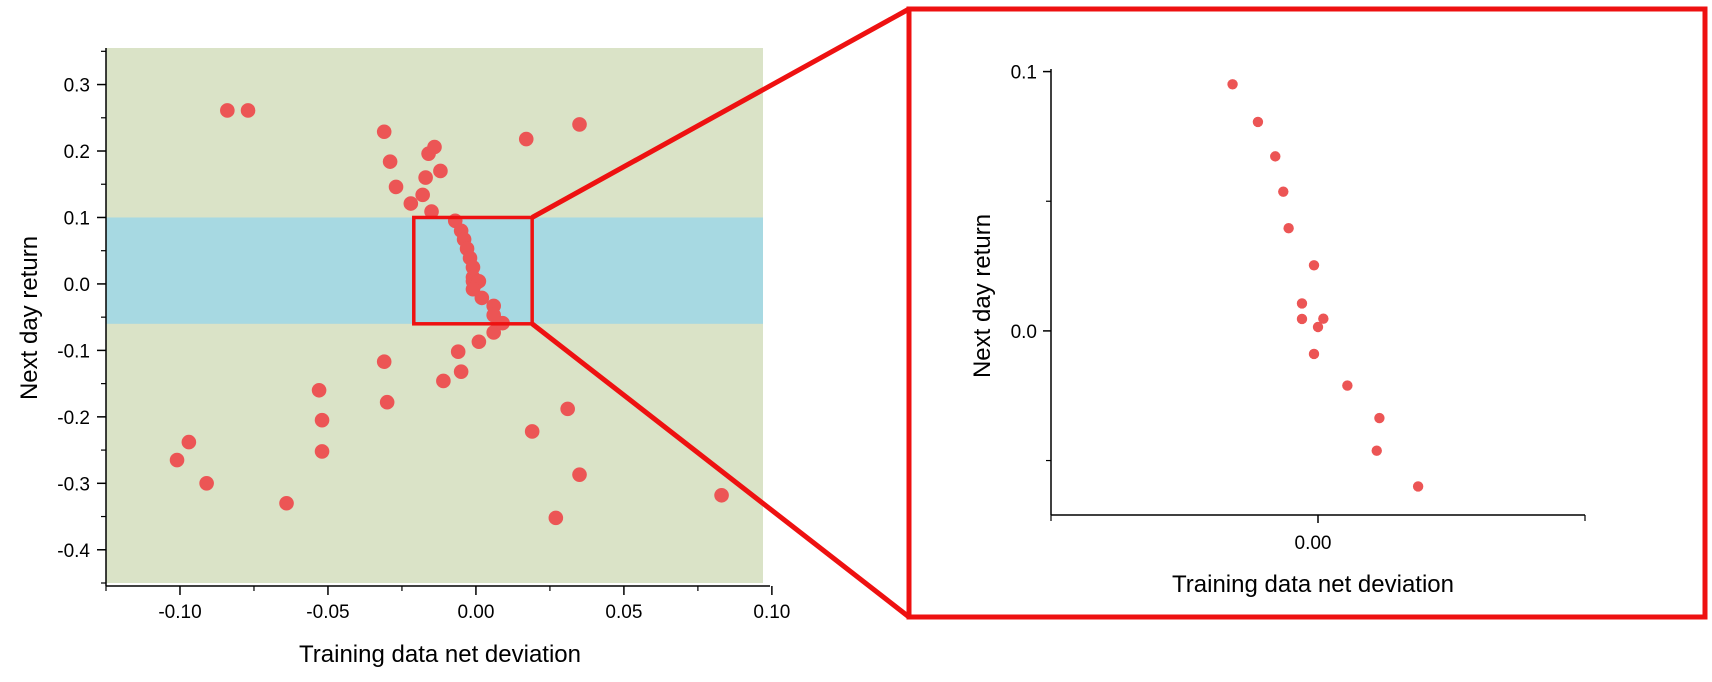 Image resolution: width=1712 pixels, height=682 pixels. I want to click on x-tick-label: -0.05, so click(327, 612).